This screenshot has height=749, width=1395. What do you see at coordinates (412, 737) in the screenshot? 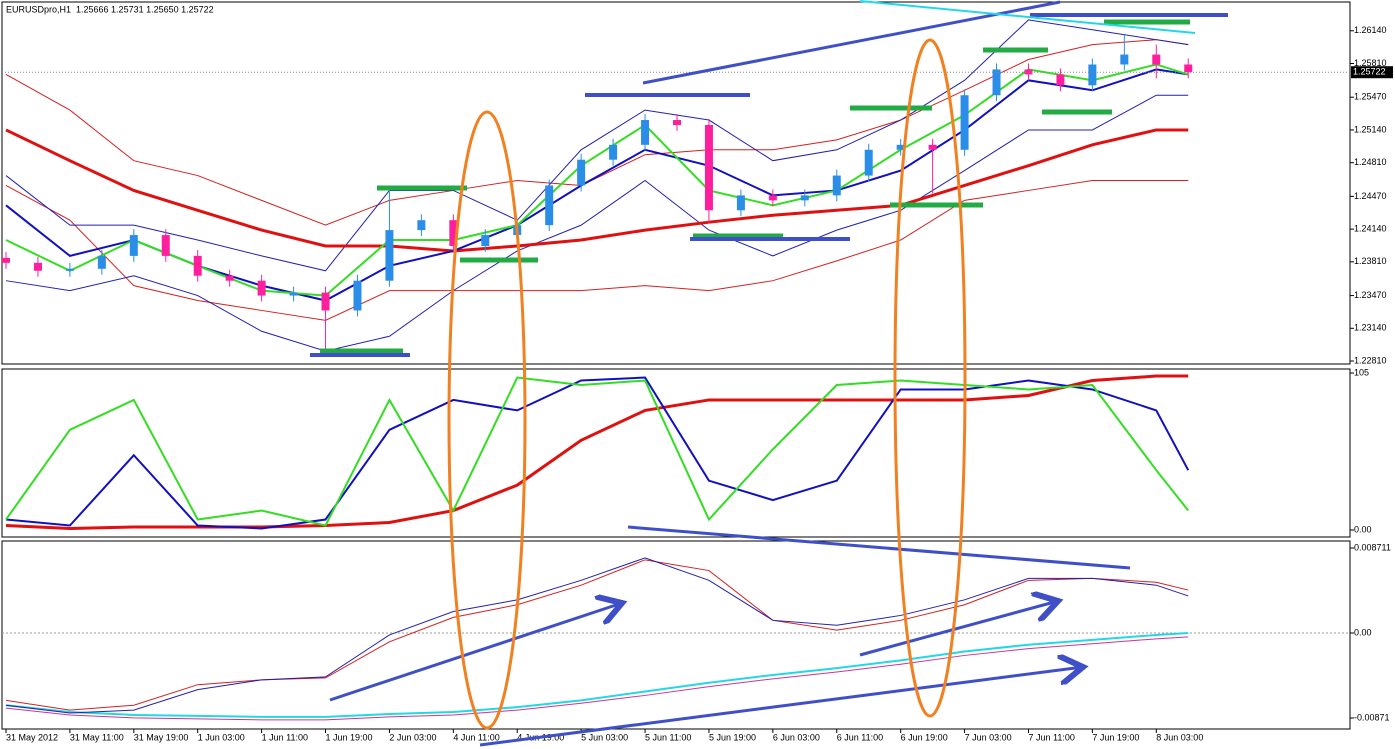
I see `x-tick-label: 2 Jun 03:00` at bounding box center [412, 737].